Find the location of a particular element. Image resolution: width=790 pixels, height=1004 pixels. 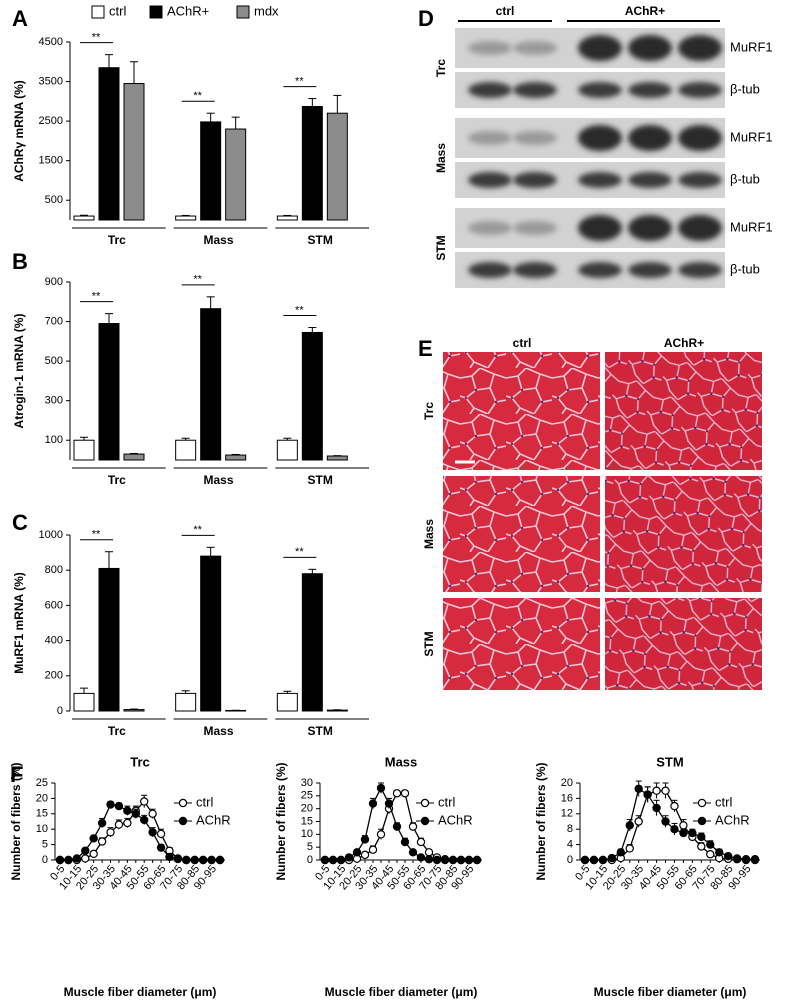

y-axis-label: MuRF1 mRNA (%) is located at coordinates (19, 623).